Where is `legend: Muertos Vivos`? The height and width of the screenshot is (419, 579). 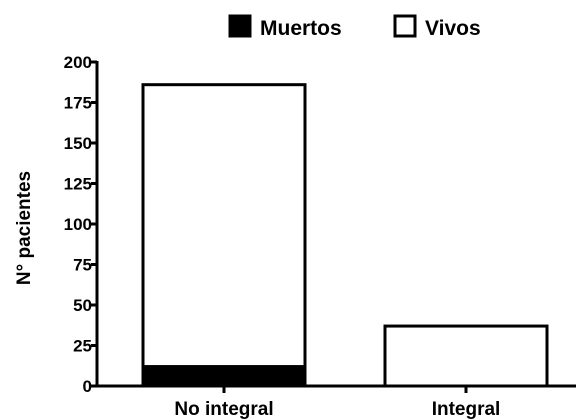 legend: Muertos Vivos is located at coordinates (354, 27).